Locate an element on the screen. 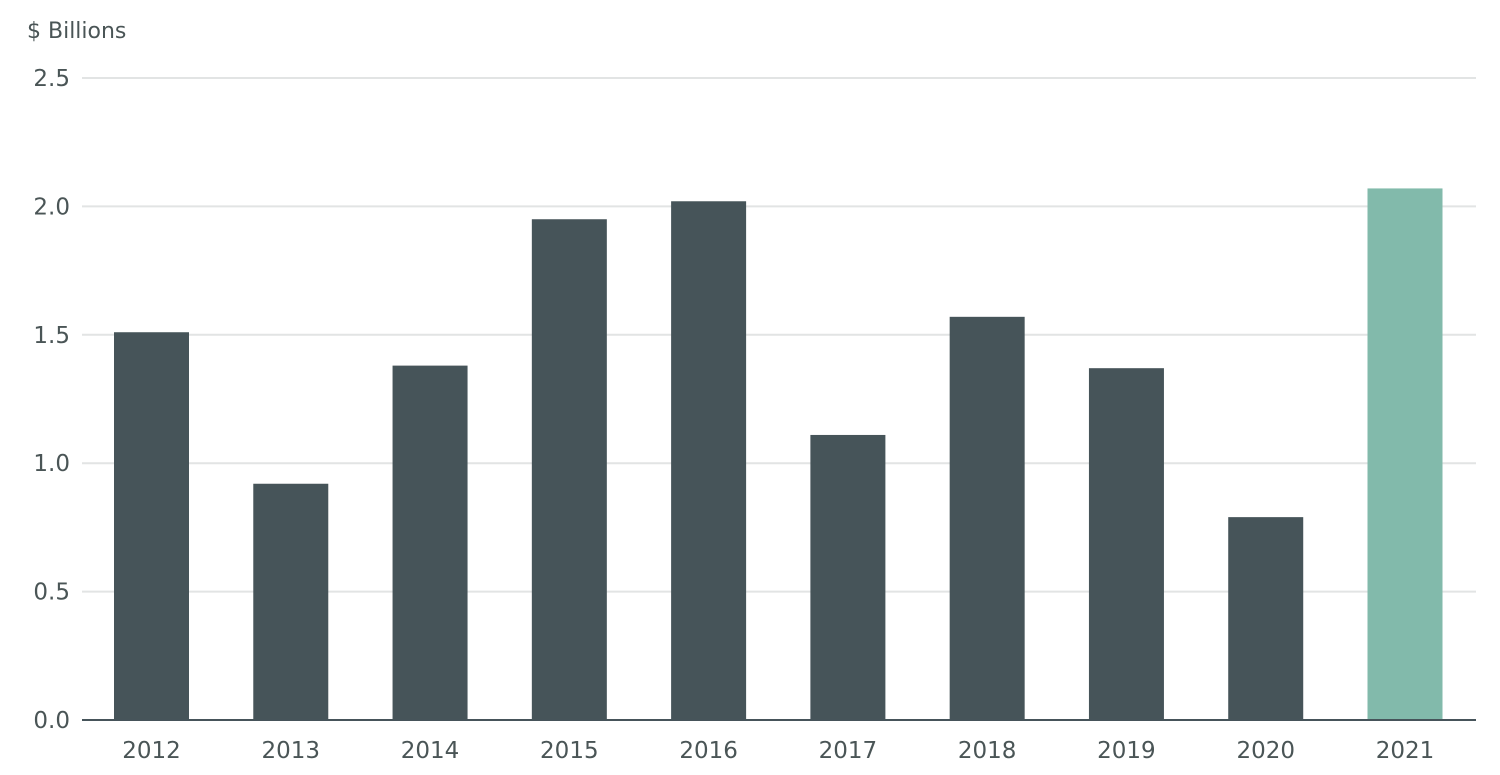  x-tick-label-2015: 2015 is located at coordinates (569, 751).